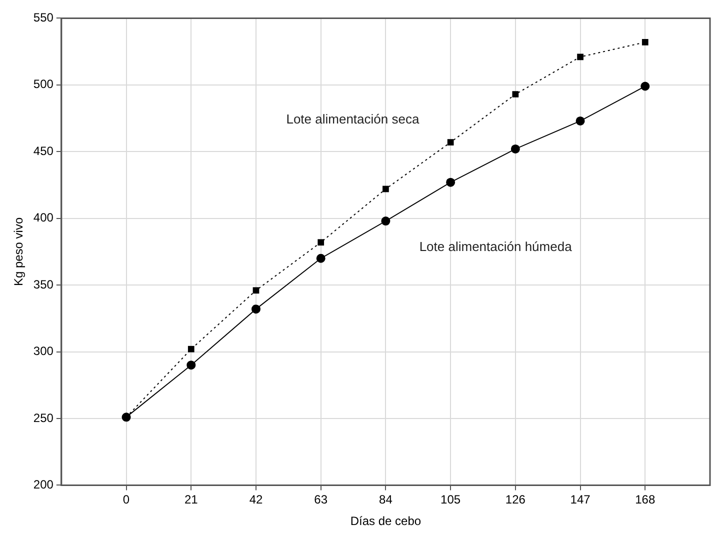 The image size is (724, 541). I want to click on x-tick-label: 126, so click(515, 499).